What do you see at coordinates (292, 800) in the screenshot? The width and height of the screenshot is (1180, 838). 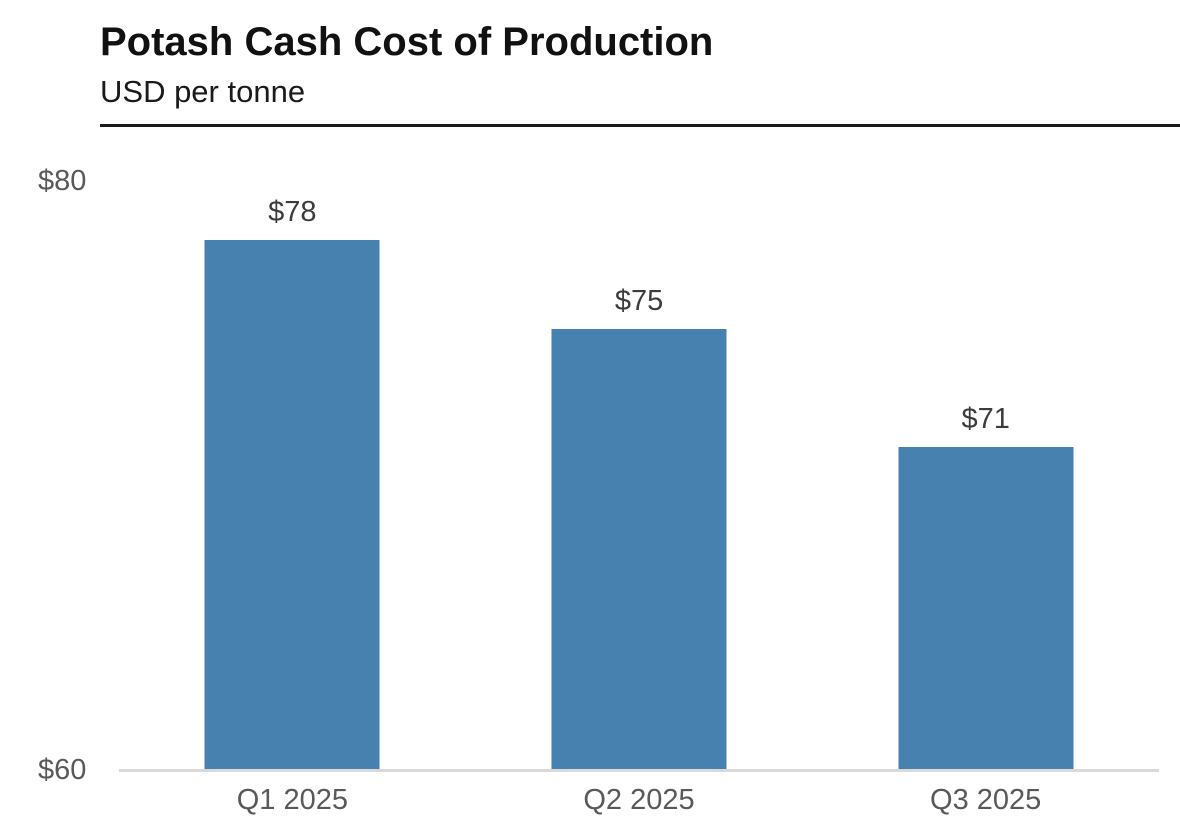 I see `x-axis-tick: Q1 2025` at bounding box center [292, 800].